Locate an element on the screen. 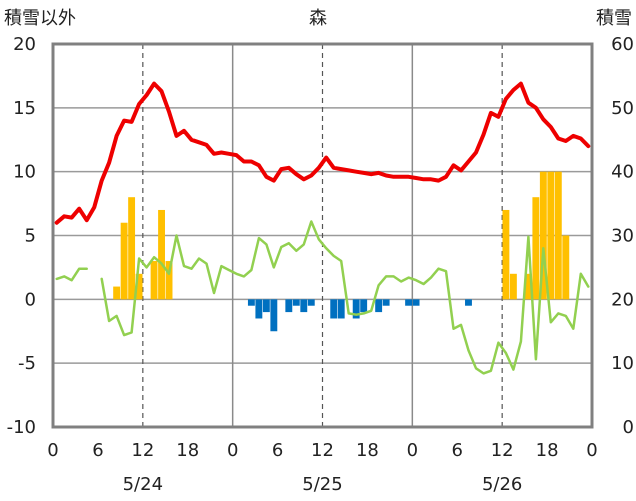  right-tick-label: 0 is located at coordinates (628, 427).